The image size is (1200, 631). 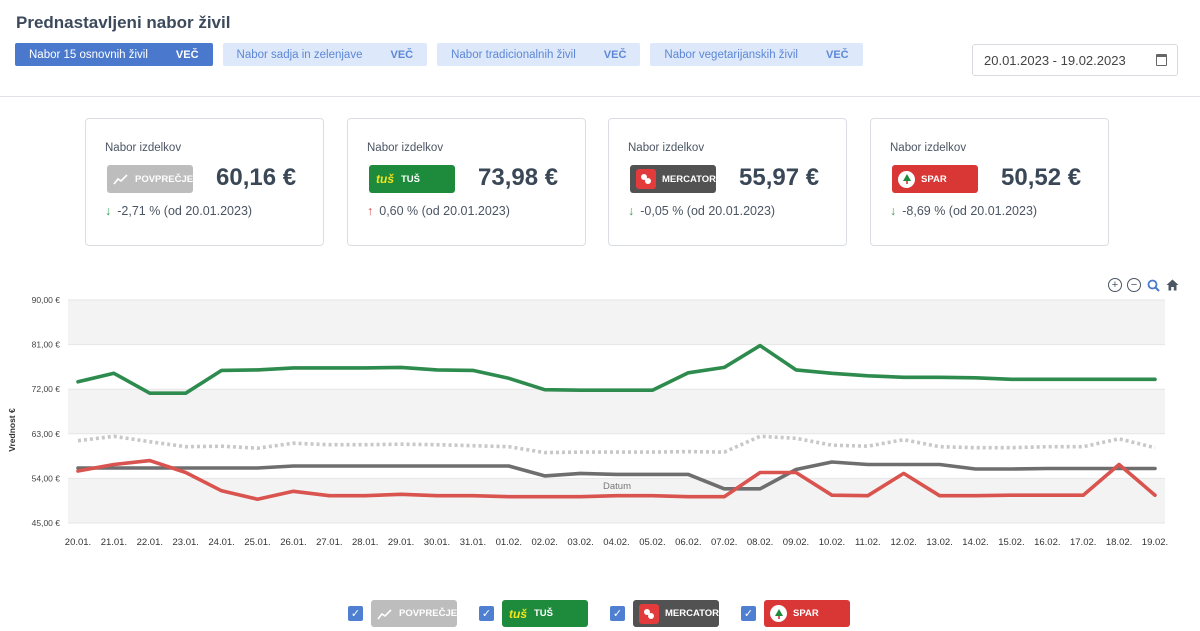 What do you see at coordinates (779, 177) in the screenshot?
I see `basket-price: 55,97 €` at bounding box center [779, 177].